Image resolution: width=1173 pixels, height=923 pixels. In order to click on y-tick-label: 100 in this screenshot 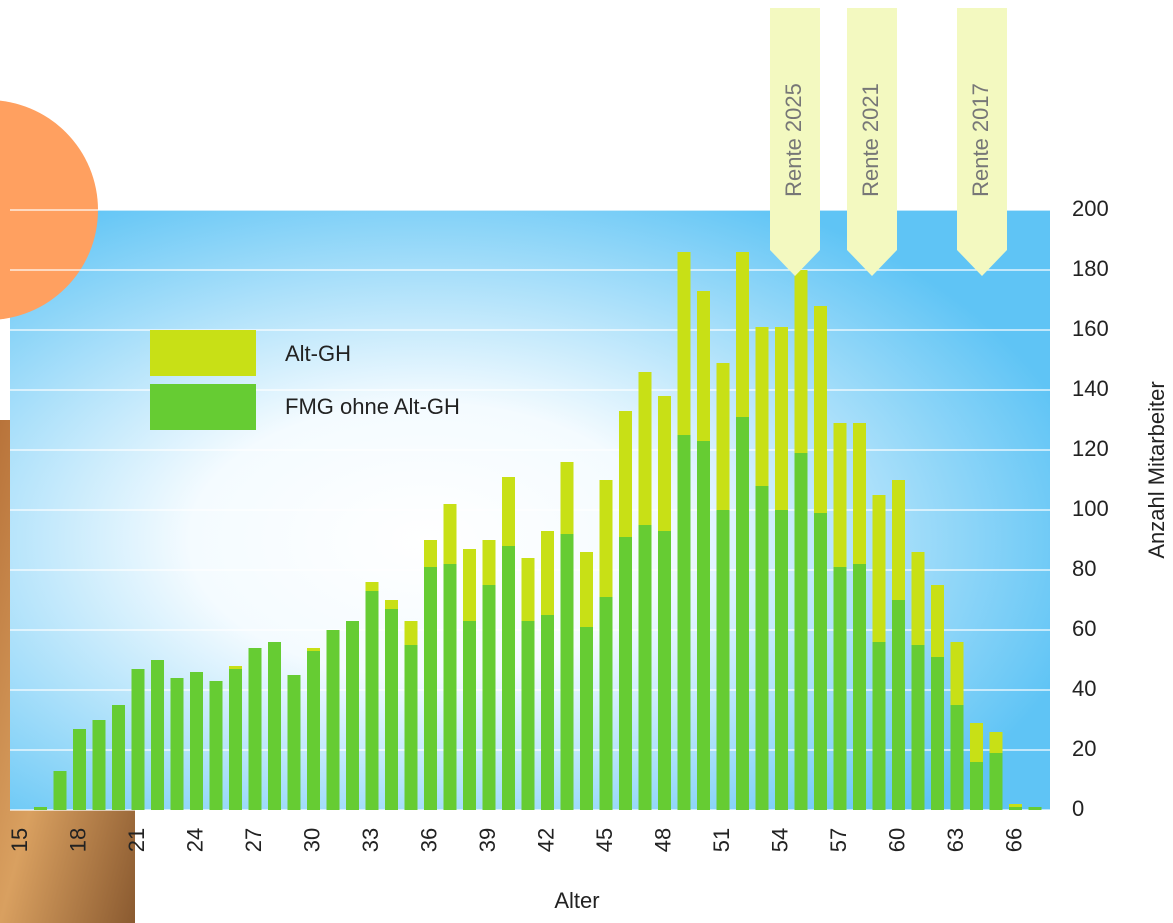, I will do `click(1090, 508)`.